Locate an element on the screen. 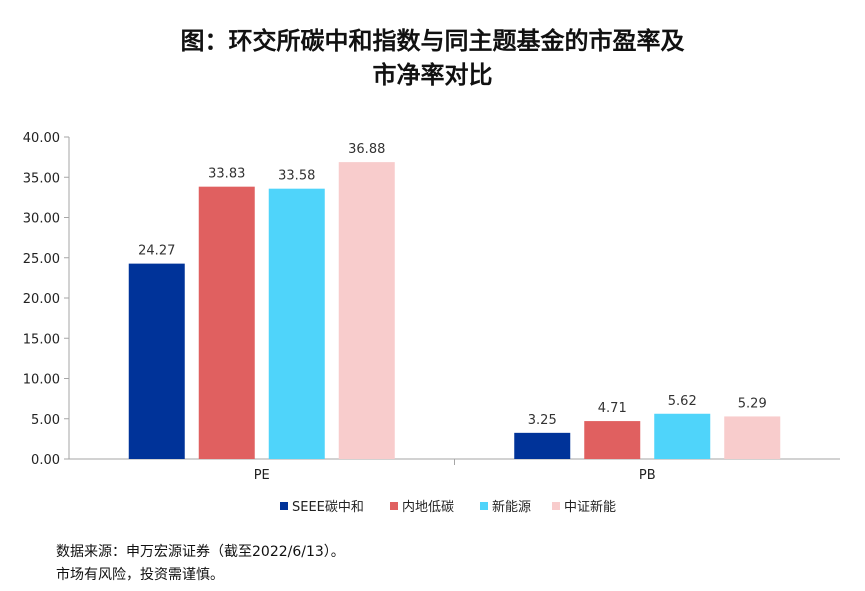 This screenshot has height=591, width=865. legend-item-label: 内地低碳 is located at coordinates (428, 507).